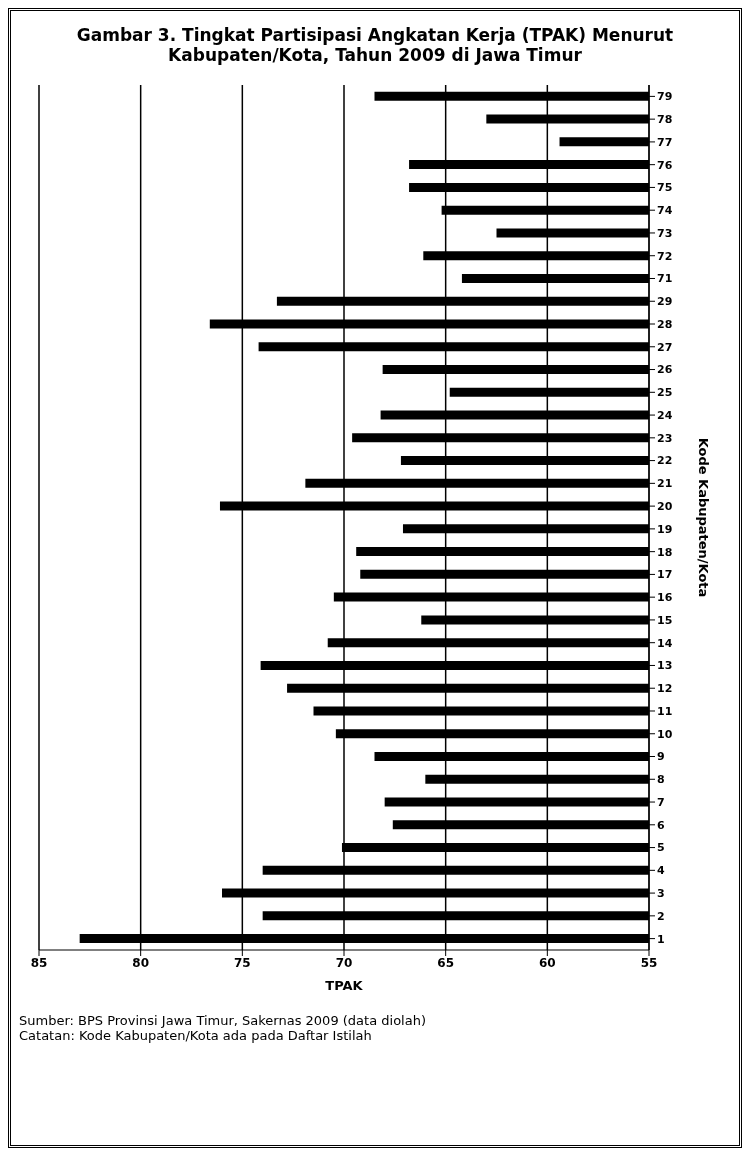 The width and height of the screenshot is (750, 1156). What do you see at coordinates (547, 962) in the screenshot?
I see `x-tick-label: 60` at bounding box center [547, 962].